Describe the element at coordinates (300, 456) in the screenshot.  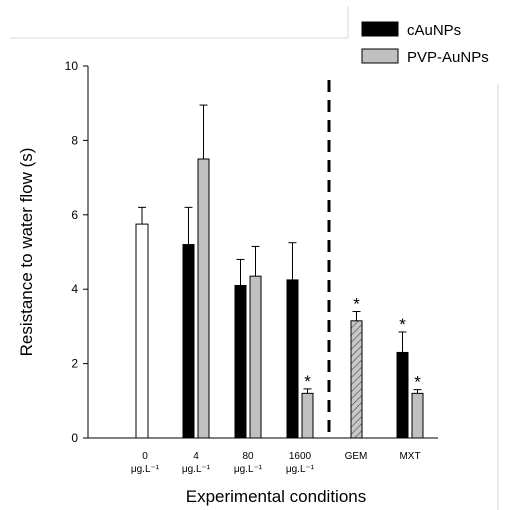
I see `x-category-label: 1600` at that location.